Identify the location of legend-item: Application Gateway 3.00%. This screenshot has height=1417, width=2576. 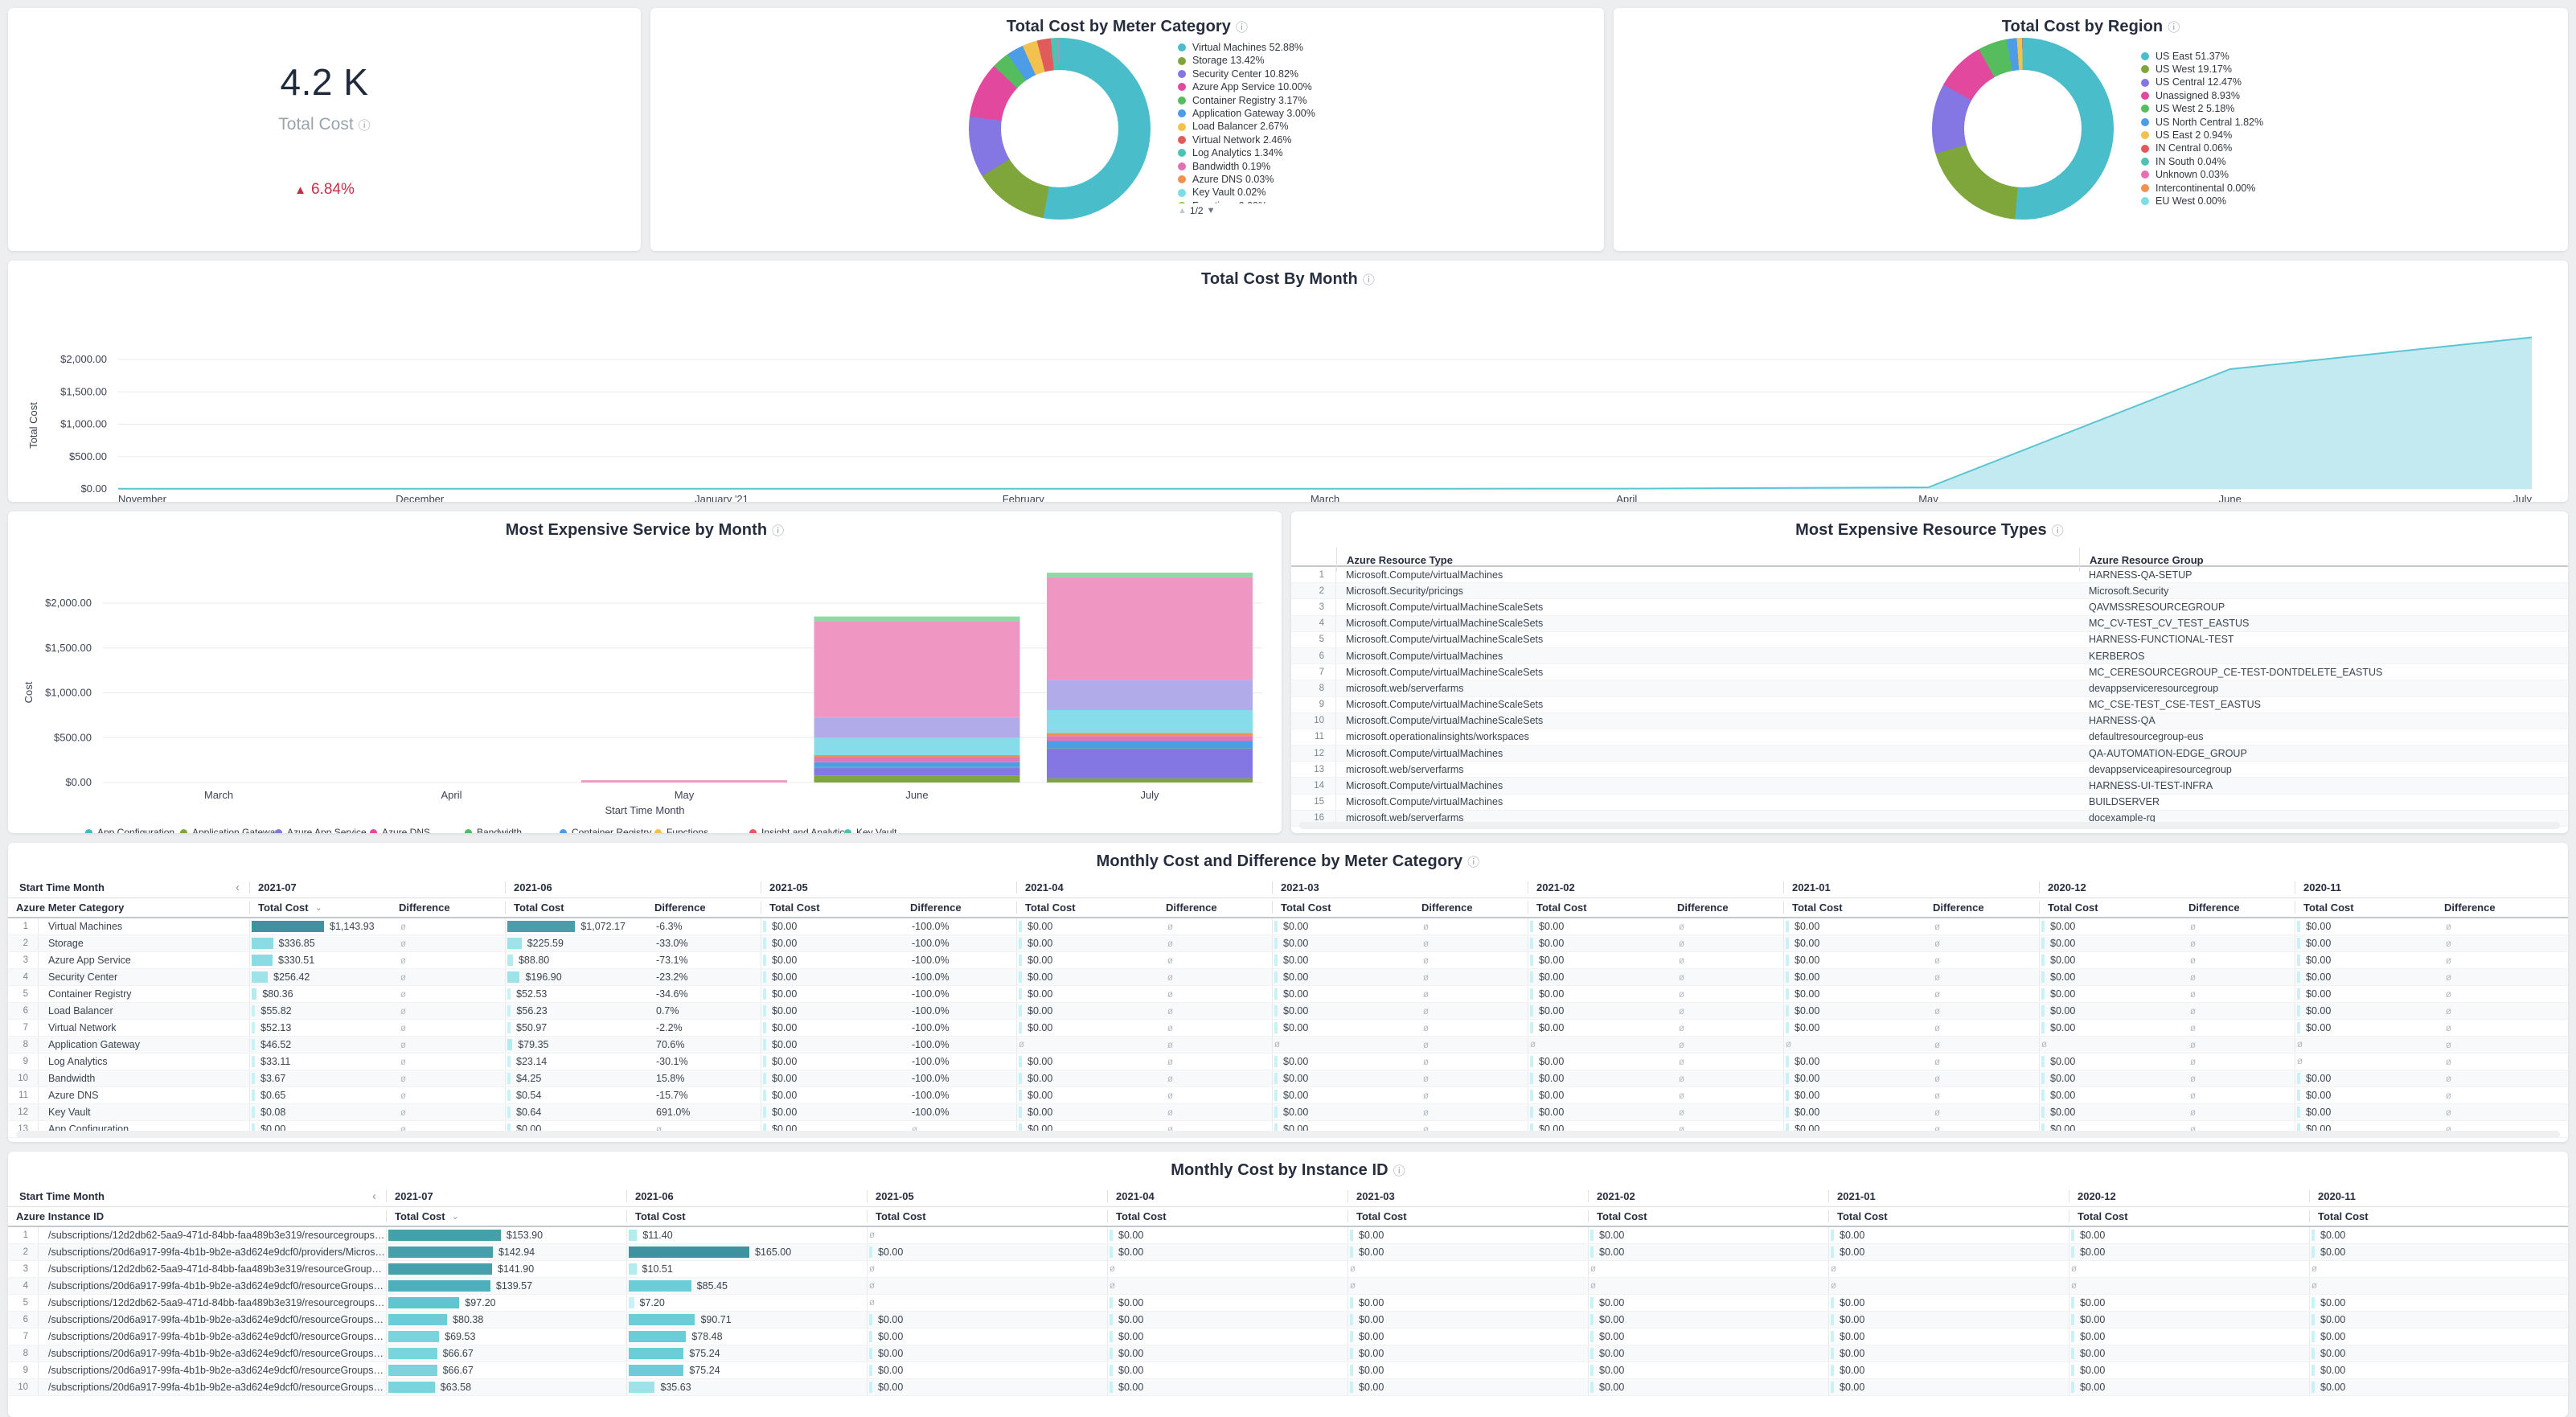
(1247, 113).